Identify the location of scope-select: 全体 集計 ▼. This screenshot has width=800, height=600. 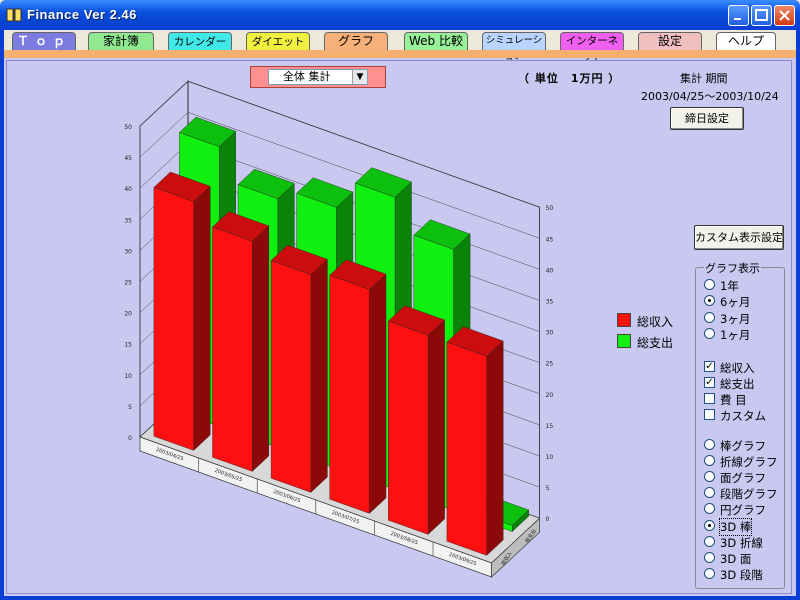
(318, 77).